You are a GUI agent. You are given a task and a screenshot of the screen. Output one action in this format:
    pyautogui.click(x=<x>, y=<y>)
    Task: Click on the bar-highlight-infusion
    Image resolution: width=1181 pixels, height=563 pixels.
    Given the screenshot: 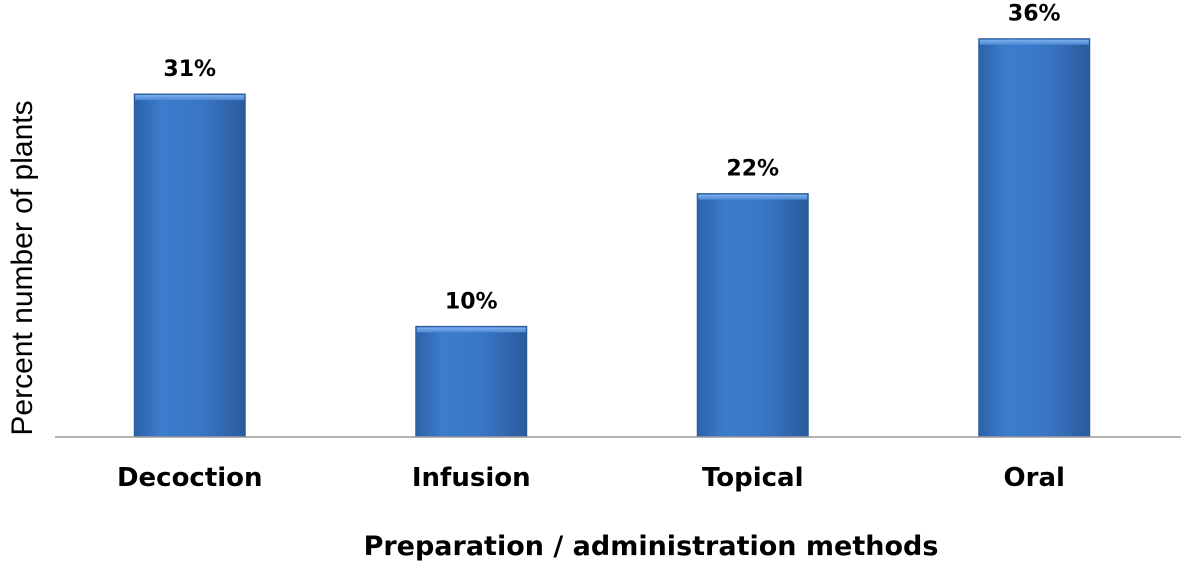 What is the action you would take?
    pyautogui.click(x=471, y=330)
    